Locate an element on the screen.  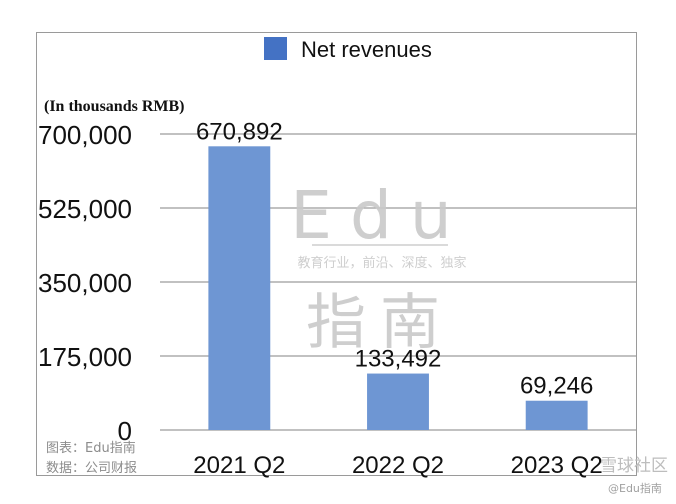
x-axis-tick-labels: 2021 Q2 2022 Q2 2023 Q2 is located at coordinates (397, 465).